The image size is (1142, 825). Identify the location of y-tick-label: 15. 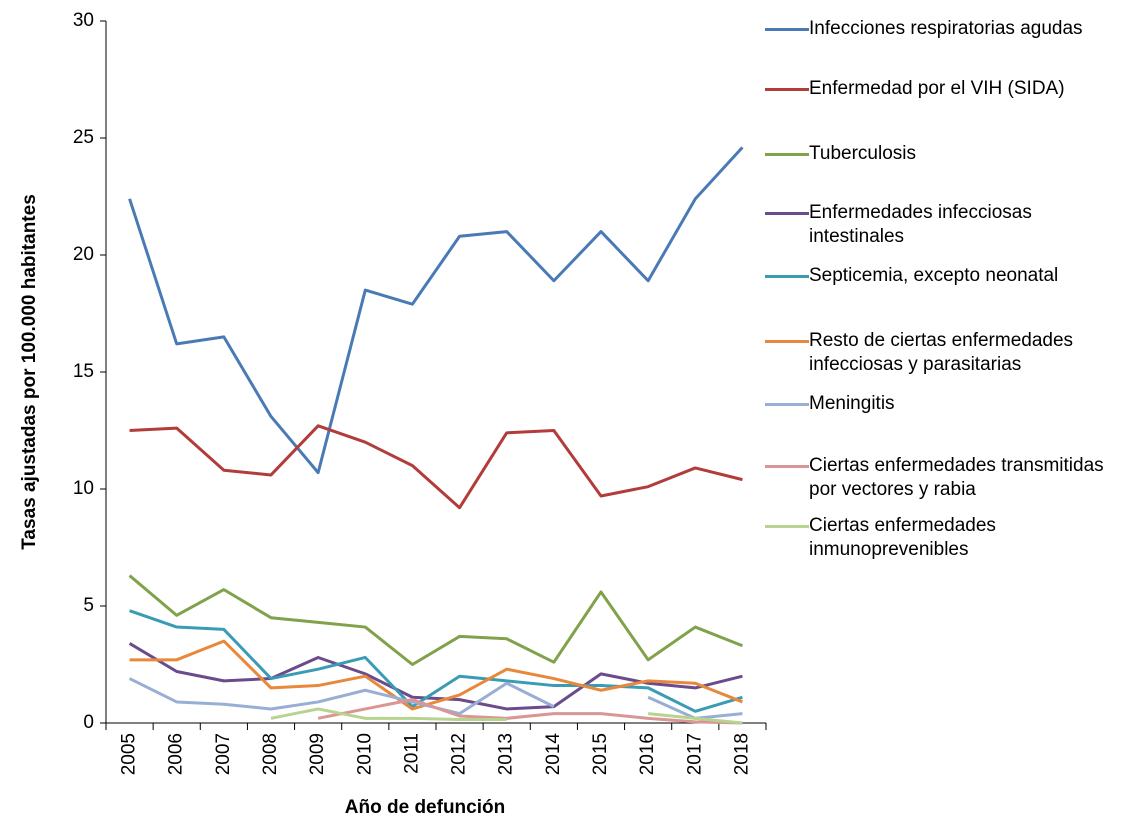
(83, 371).